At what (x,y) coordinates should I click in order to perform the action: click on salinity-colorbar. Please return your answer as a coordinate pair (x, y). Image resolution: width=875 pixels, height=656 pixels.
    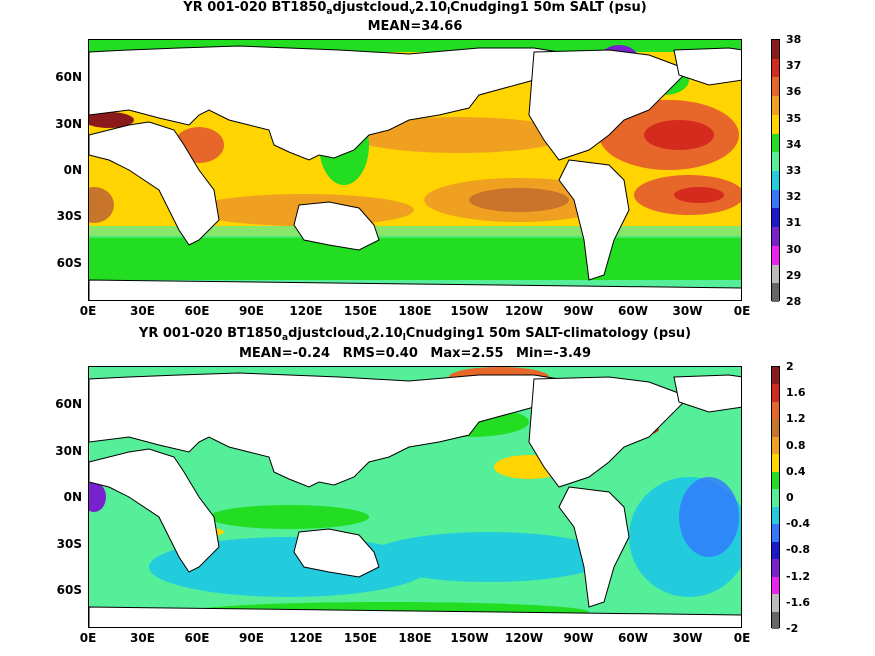
    Looking at the image, I should click on (775, 171).